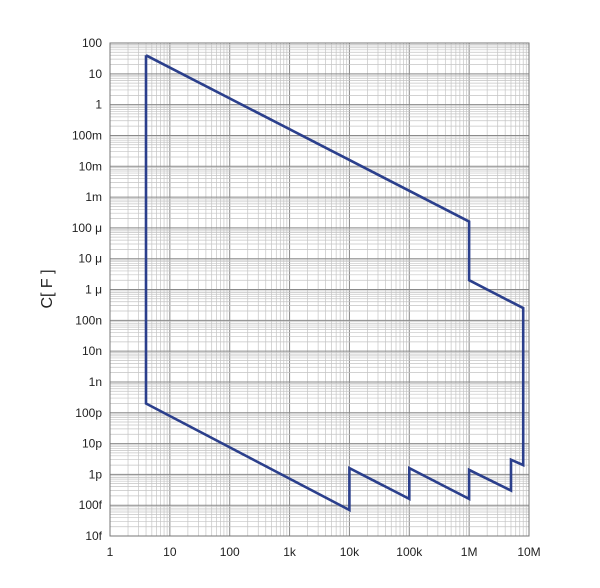  Describe the element at coordinates (96, 474) in the screenshot. I see `y-tick-label: 1p` at that location.